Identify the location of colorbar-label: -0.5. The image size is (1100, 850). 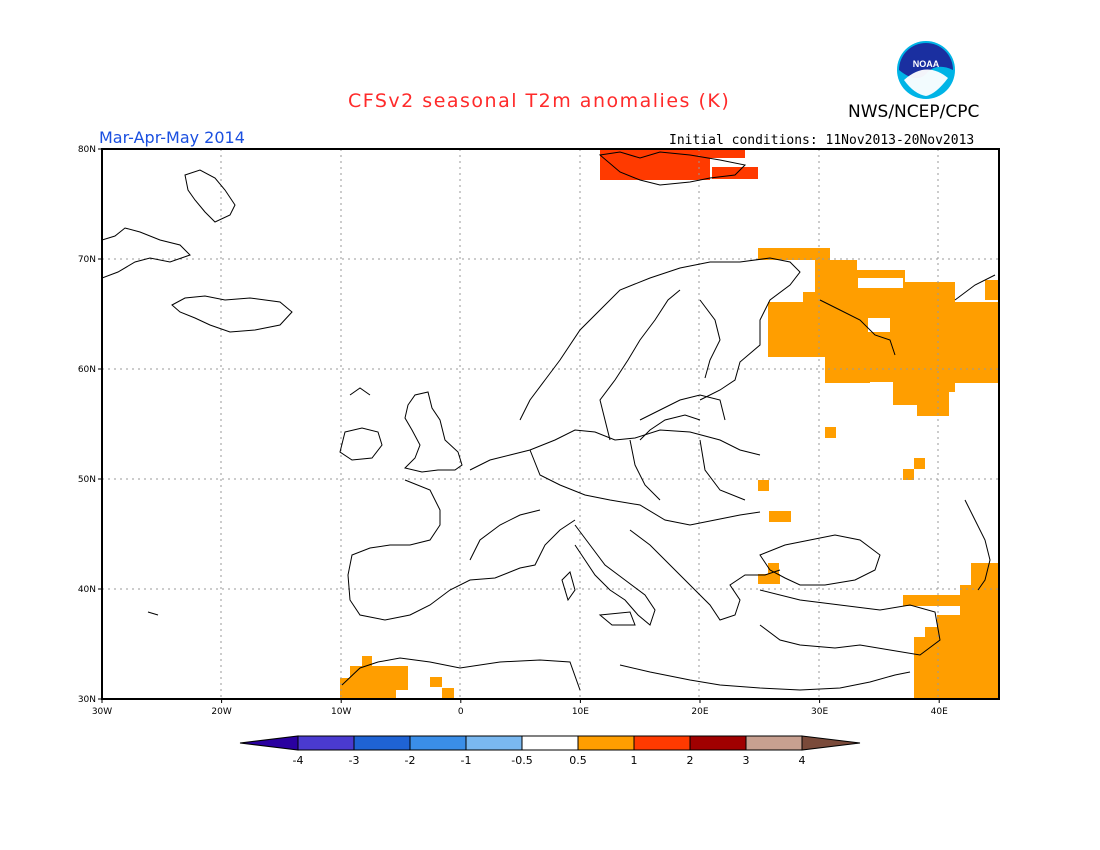
(521, 760).